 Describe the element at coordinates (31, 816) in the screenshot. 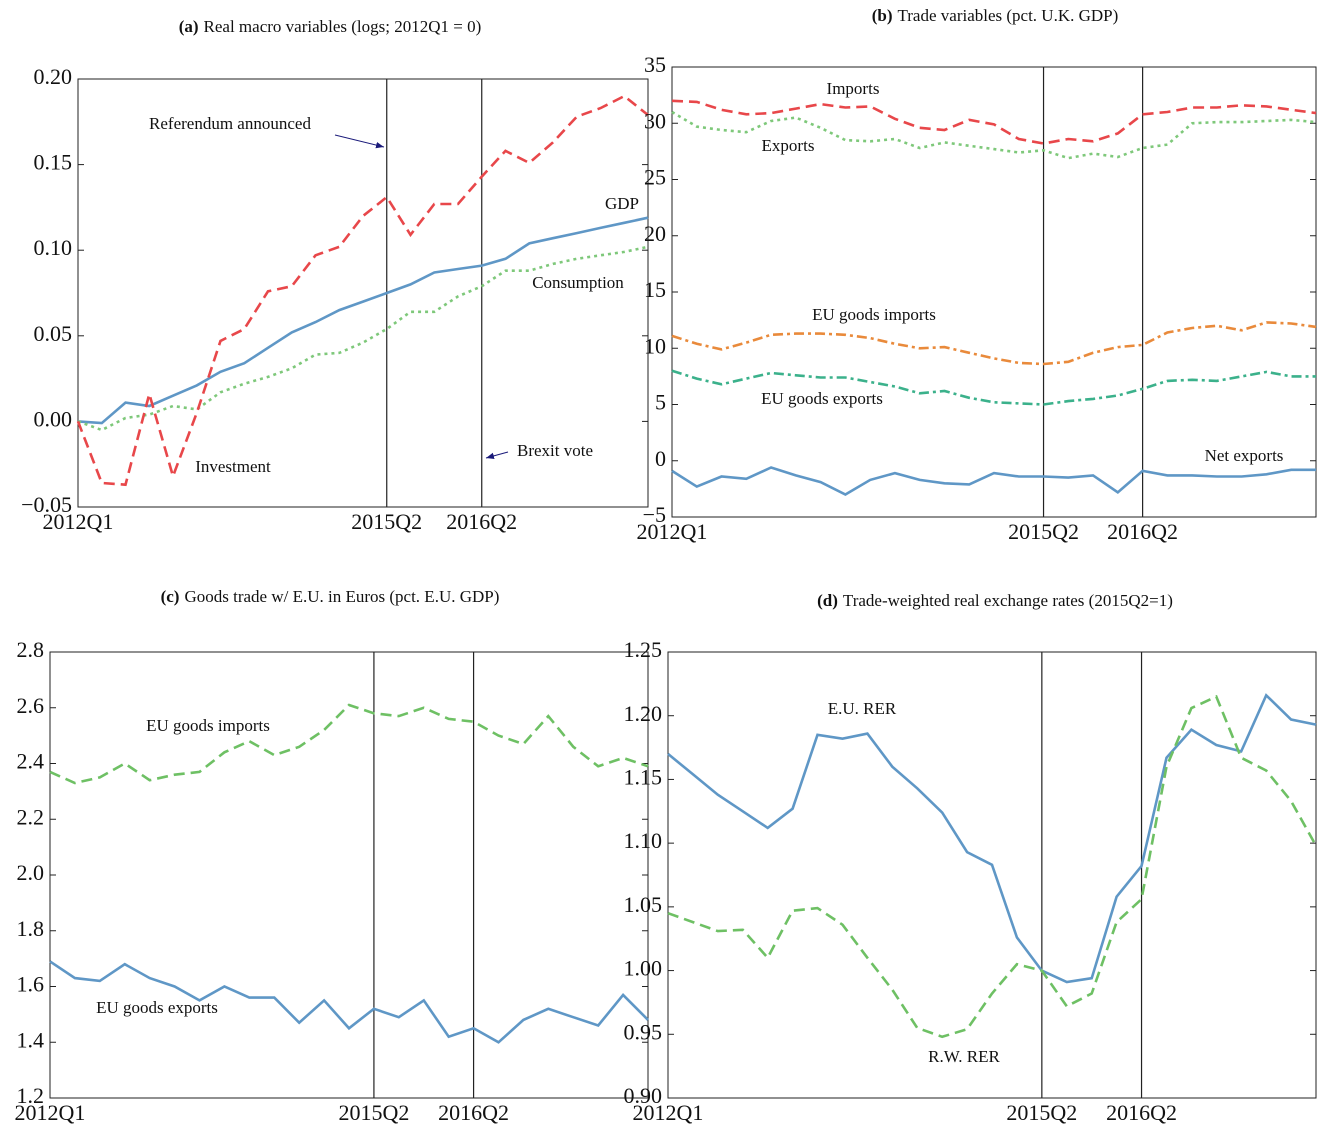

I see `y-tick-label: 2.2` at that location.